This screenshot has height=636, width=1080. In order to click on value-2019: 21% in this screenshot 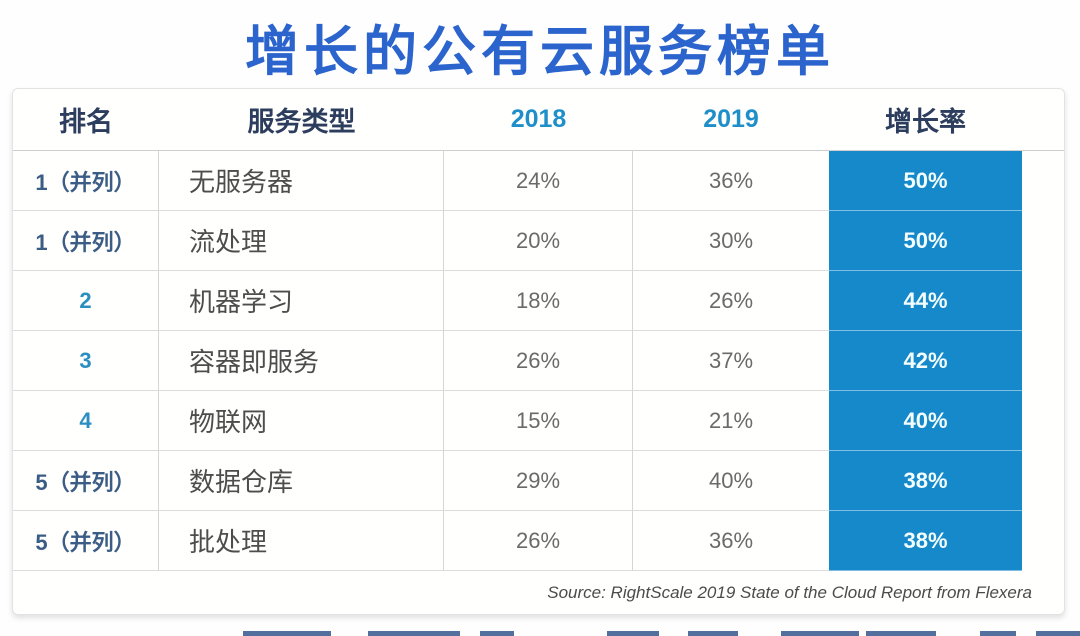, I will do `click(731, 421)`.